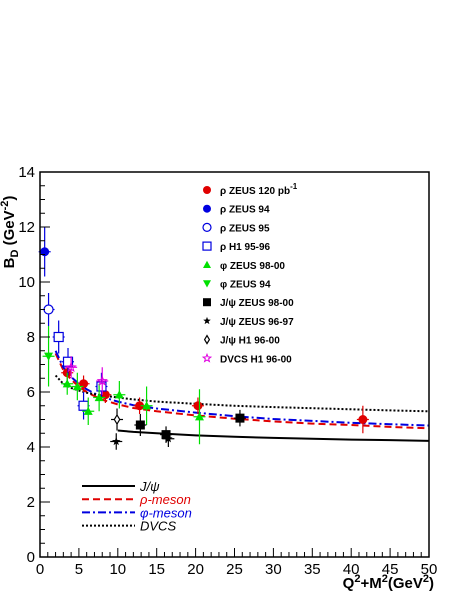  What do you see at coordinates (273, 569) in the screenshot?
I see `x-tick-label-6: 30` at bounding box center [273, 569].